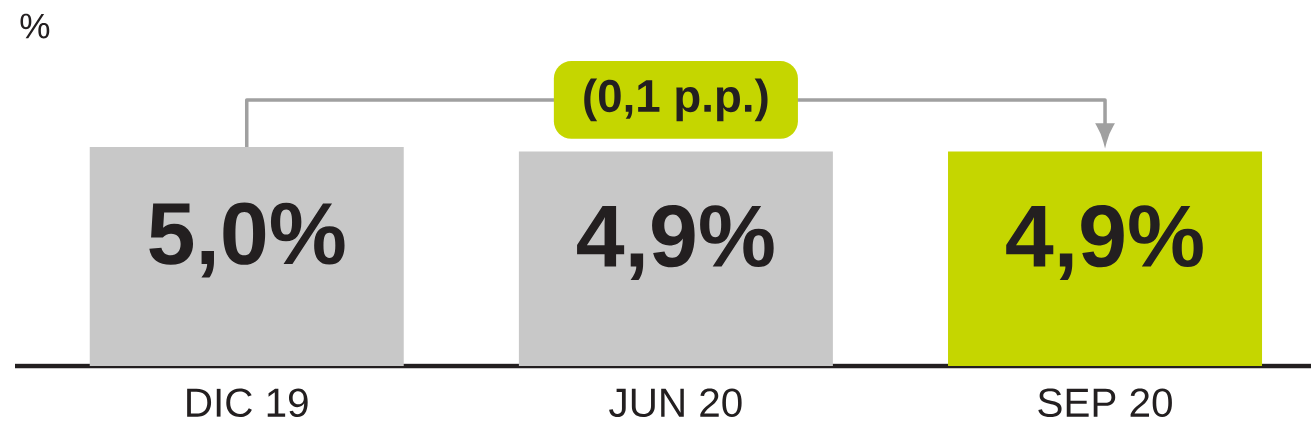  I want to click on x-tick-label: DIC 19, so click(247, 403).